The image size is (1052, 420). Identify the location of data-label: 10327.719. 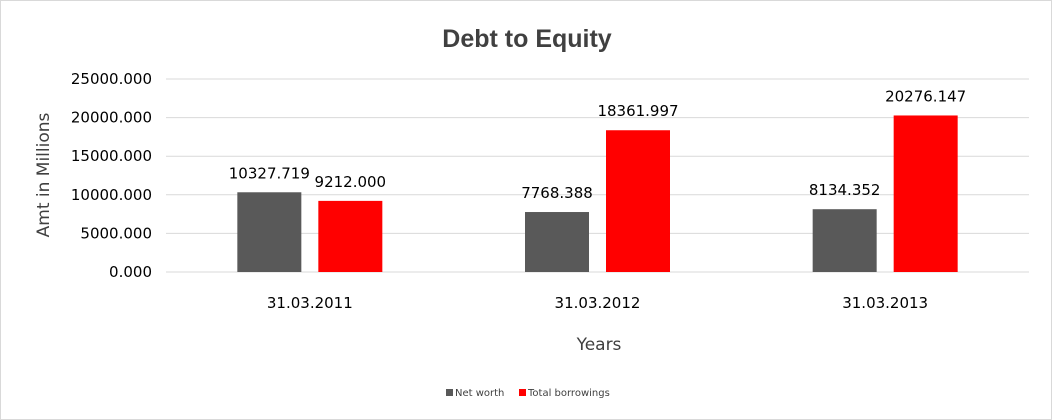
(269, 173).